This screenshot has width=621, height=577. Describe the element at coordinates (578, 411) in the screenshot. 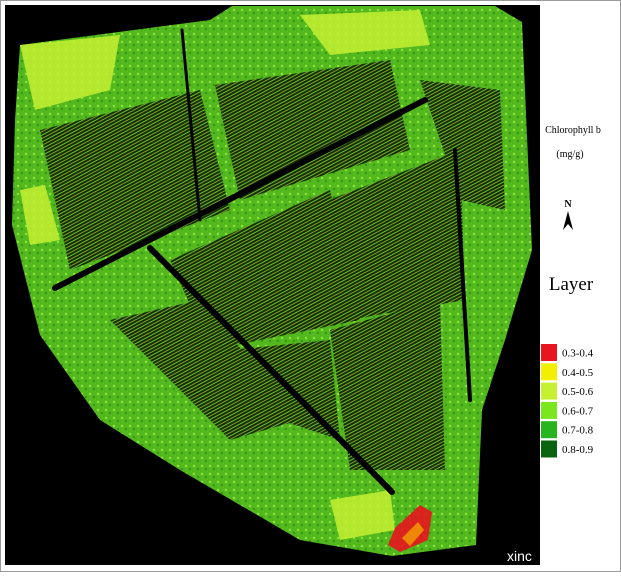

I see `legend-label: 0.6-0.7` at that location.